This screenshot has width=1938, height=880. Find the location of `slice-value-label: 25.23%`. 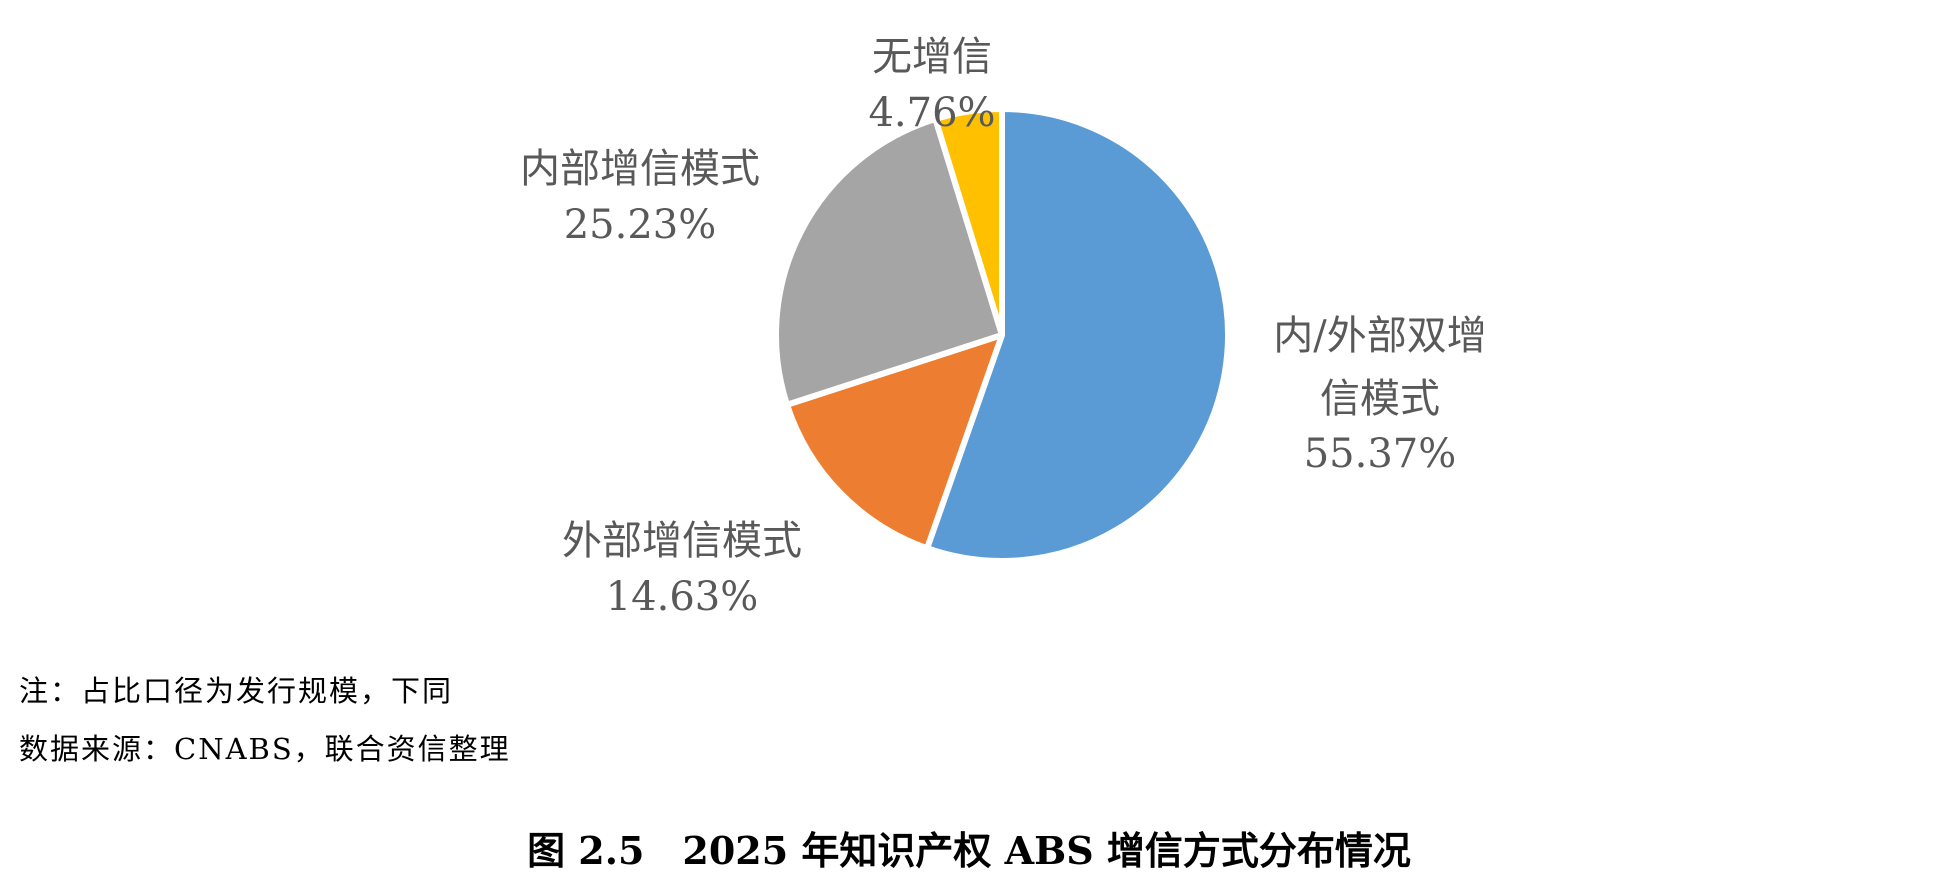

slice-value-label: 25.23% is located at coordinates (640, 225).